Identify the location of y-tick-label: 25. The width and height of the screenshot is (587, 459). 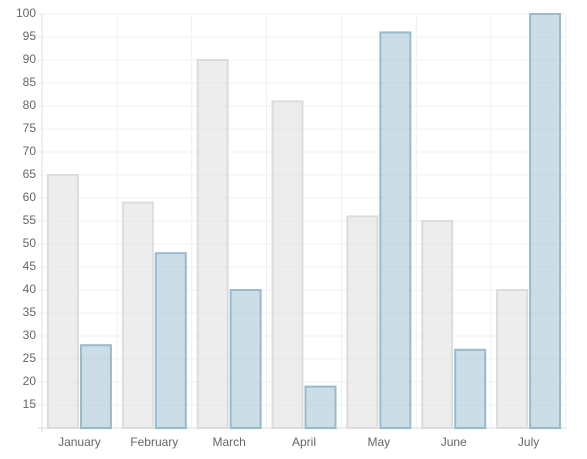
(30, 358).